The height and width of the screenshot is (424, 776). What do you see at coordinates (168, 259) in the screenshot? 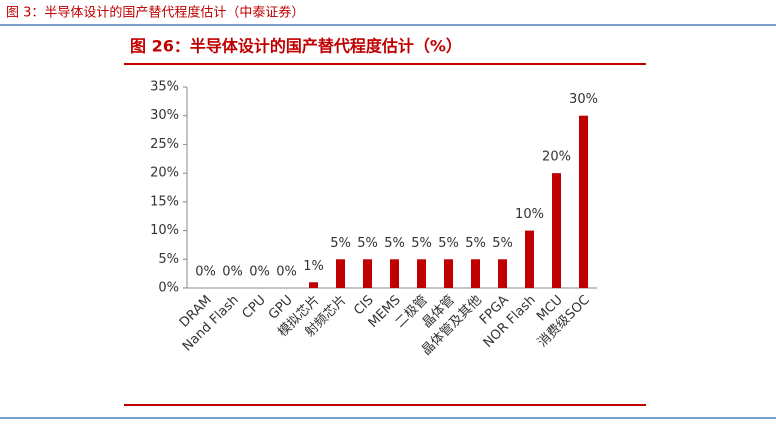
I see `y-tick-label: 5%` at bounding box center [168, 259].